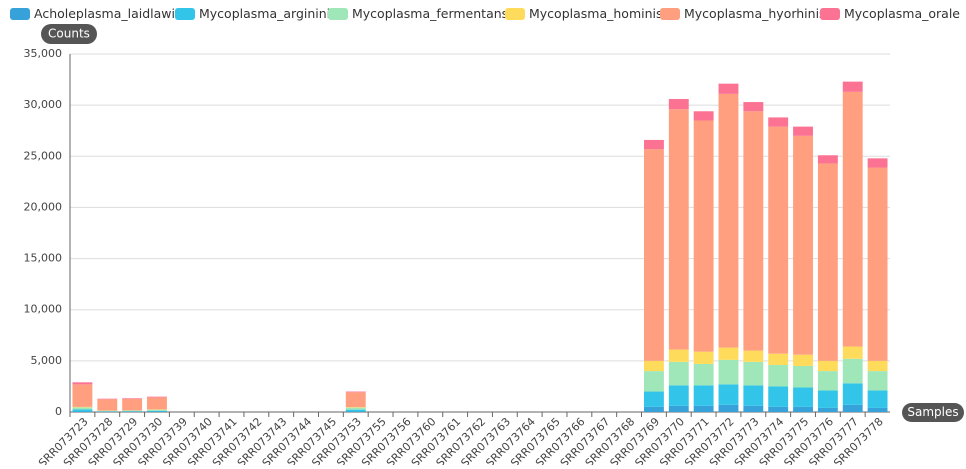 This screenshot has height=469, width=966. Describe the element at coordinates (430, 13) in the screenshot. I see `legend-label: Mycoplasma_fermentans` at that location.